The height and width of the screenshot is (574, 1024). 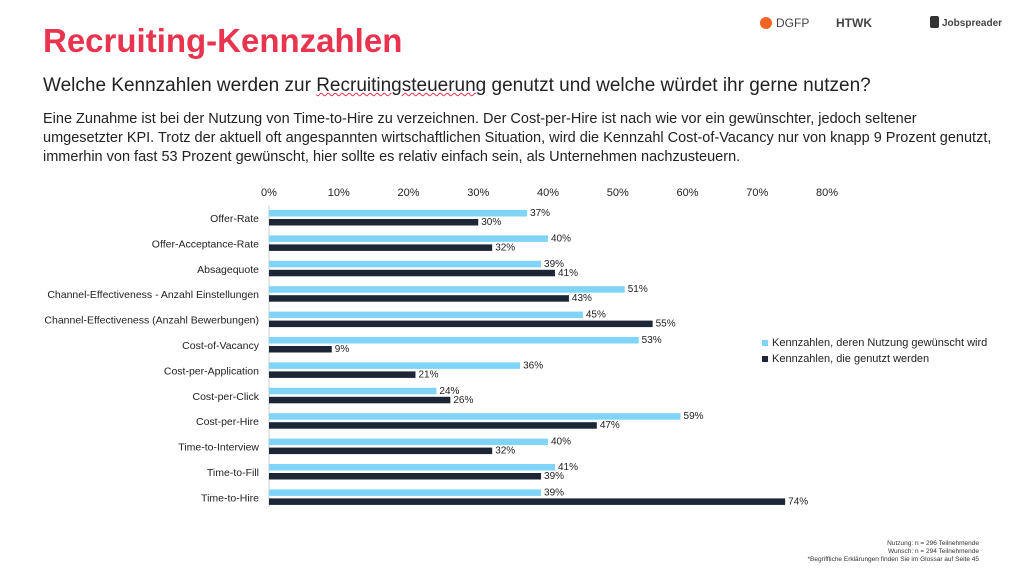 What do you see at coordinates (638, 289) in the screenshot?
I see `data-label: 51%` at bounding box center [638, 289].